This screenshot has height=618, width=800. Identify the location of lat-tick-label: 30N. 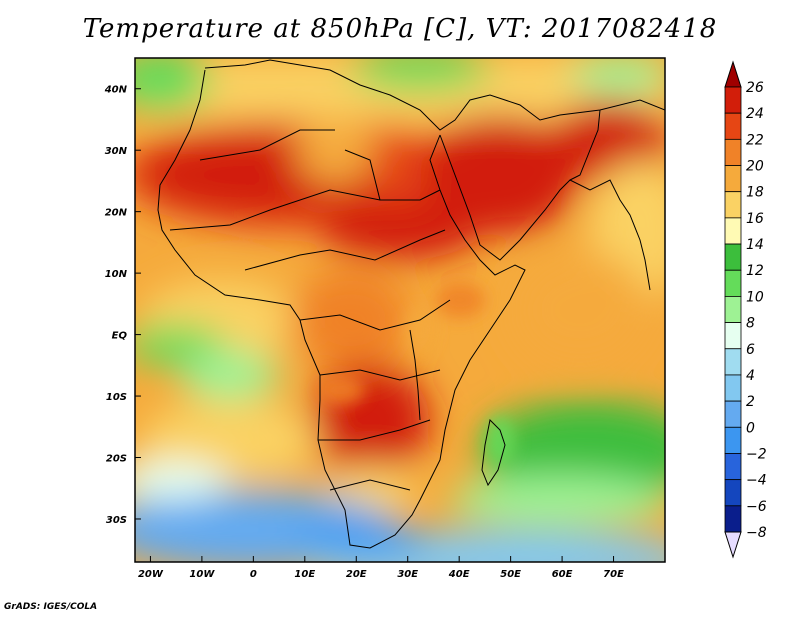
(116, 151).